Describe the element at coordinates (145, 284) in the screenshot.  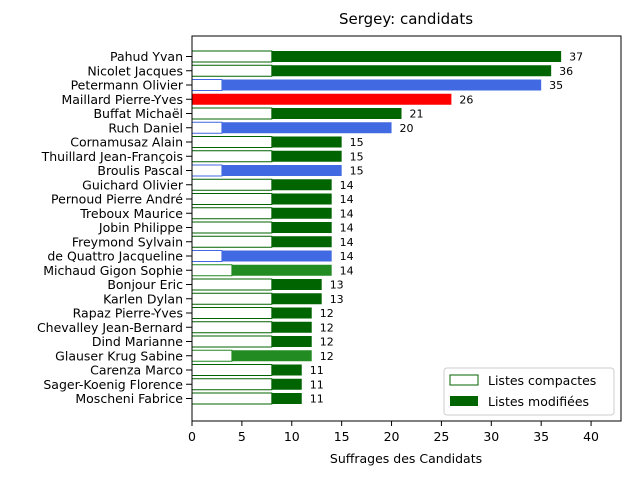
I see `category-label: Bonjour Eric` at that location.